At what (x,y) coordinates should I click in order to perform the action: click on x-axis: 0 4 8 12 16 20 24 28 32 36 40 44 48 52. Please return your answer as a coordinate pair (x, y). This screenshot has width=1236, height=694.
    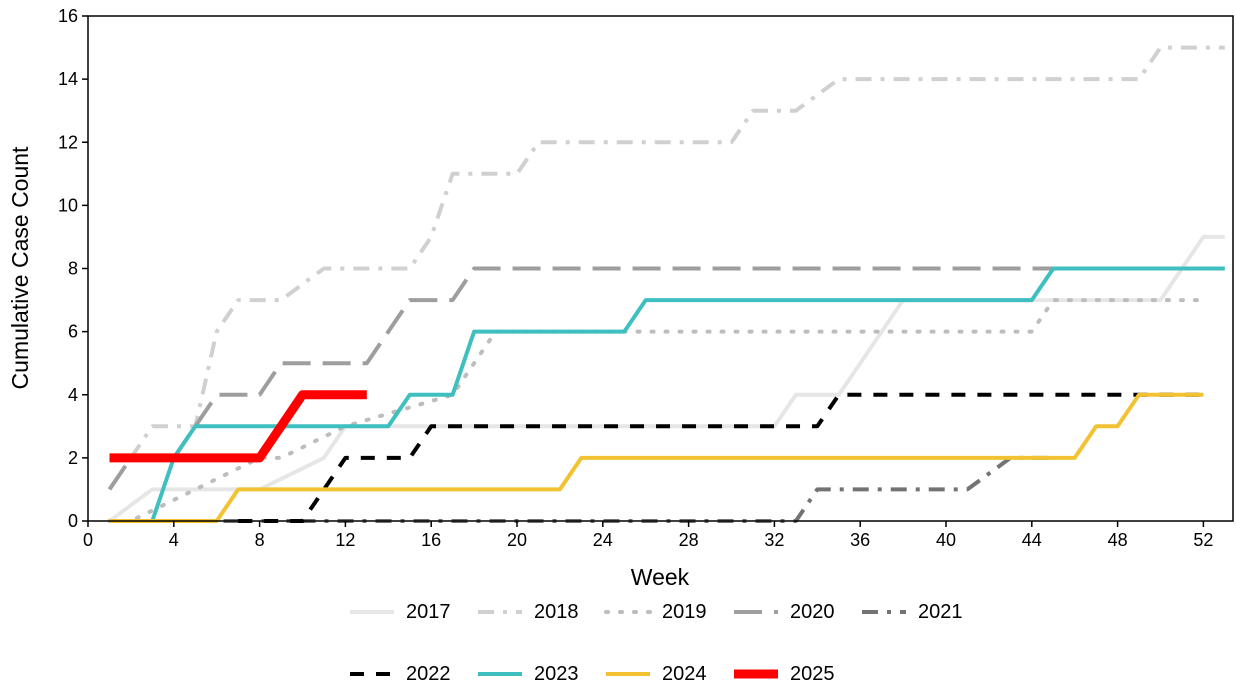
    Looking at the image, I should click on (648, 535).